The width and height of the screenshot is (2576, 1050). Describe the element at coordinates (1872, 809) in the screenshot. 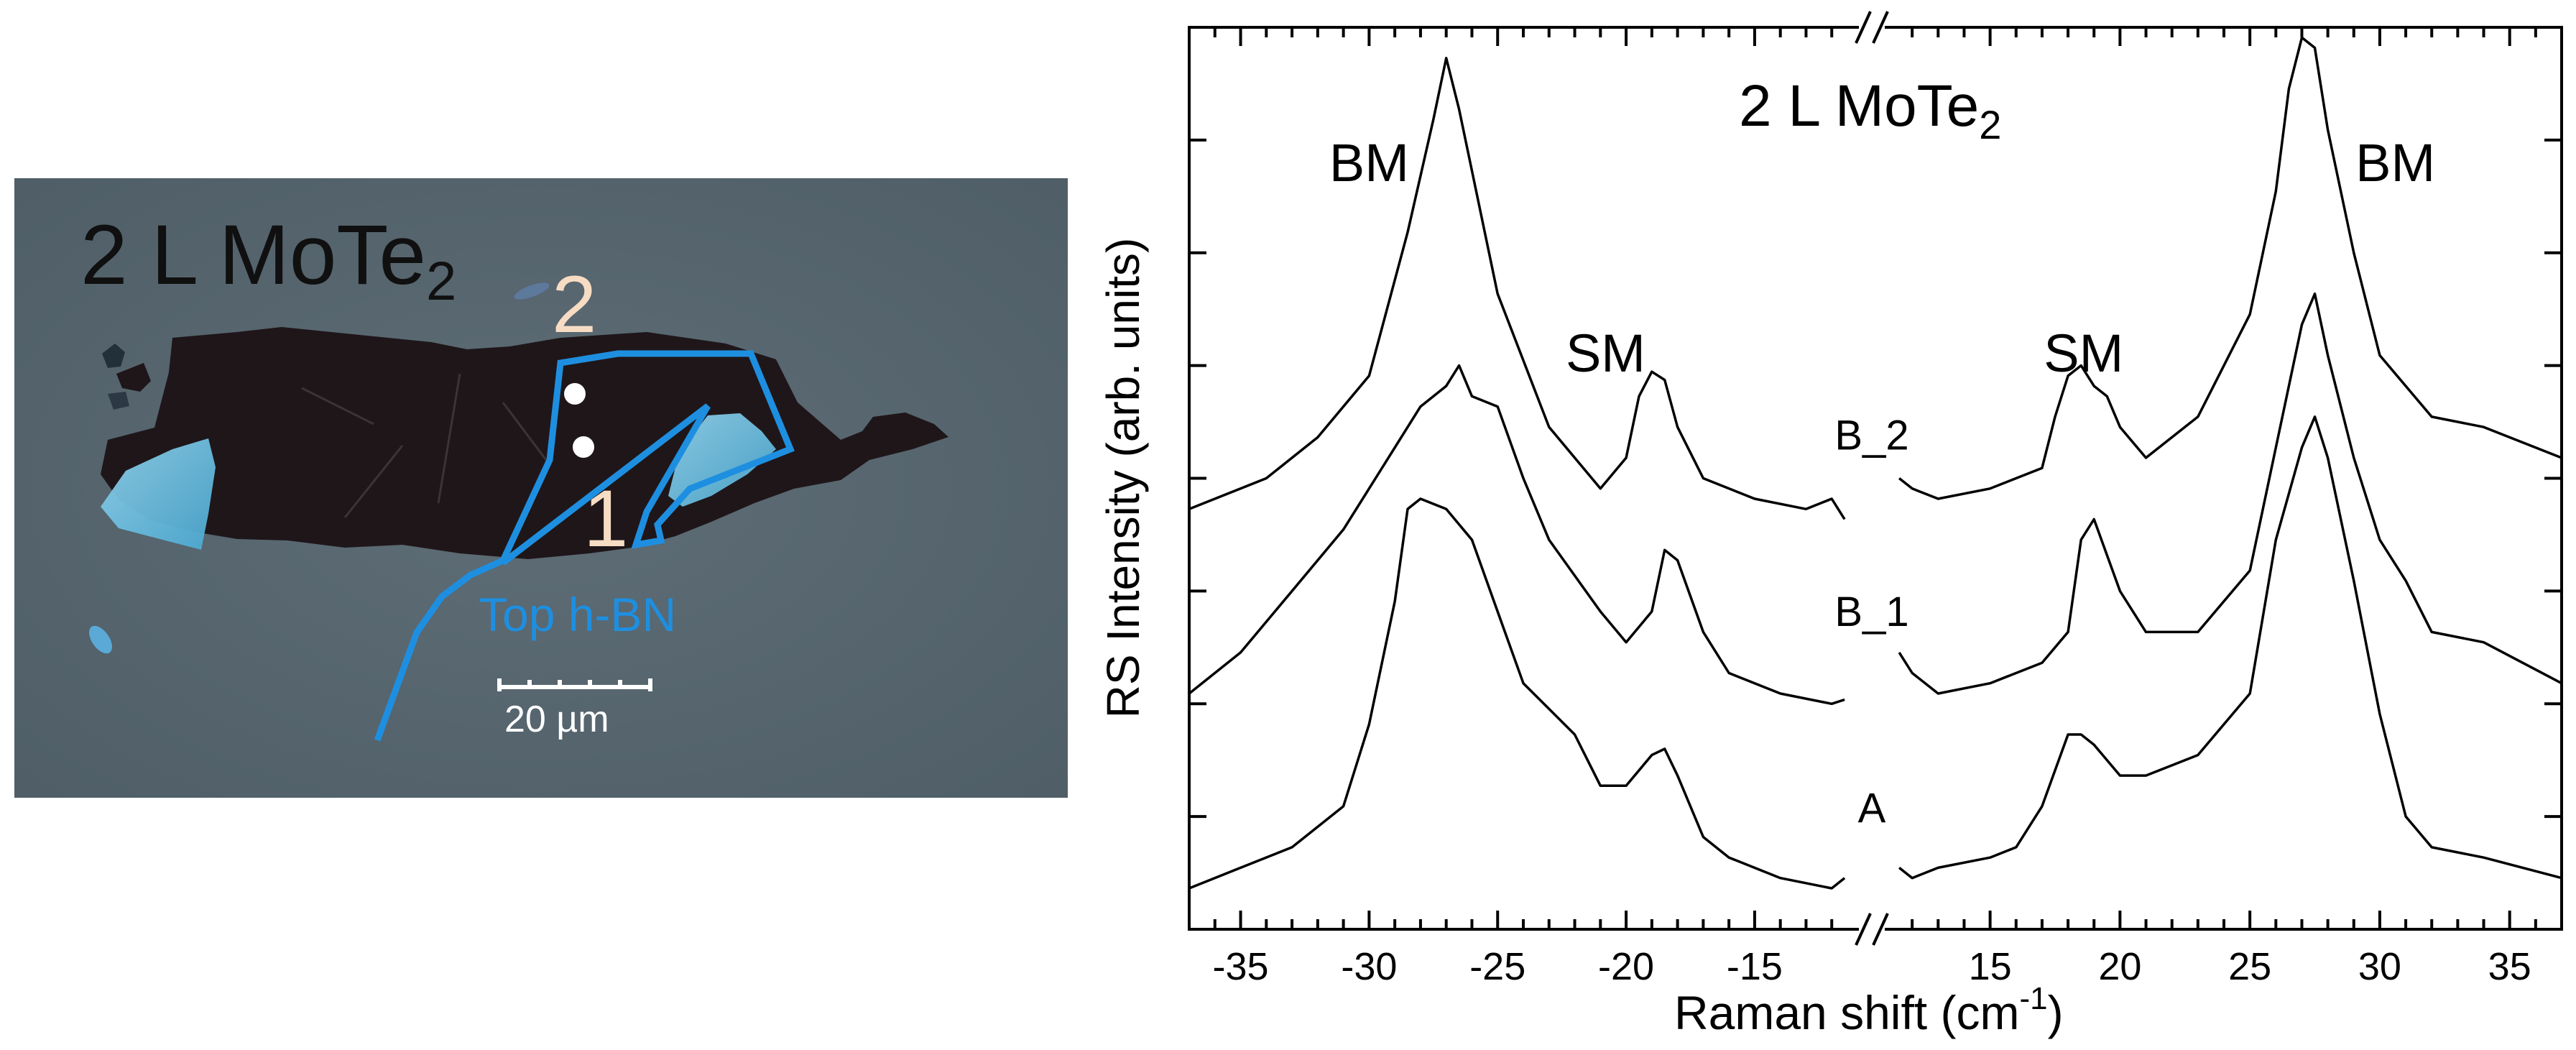

I see `series-label-A: A` at that location.